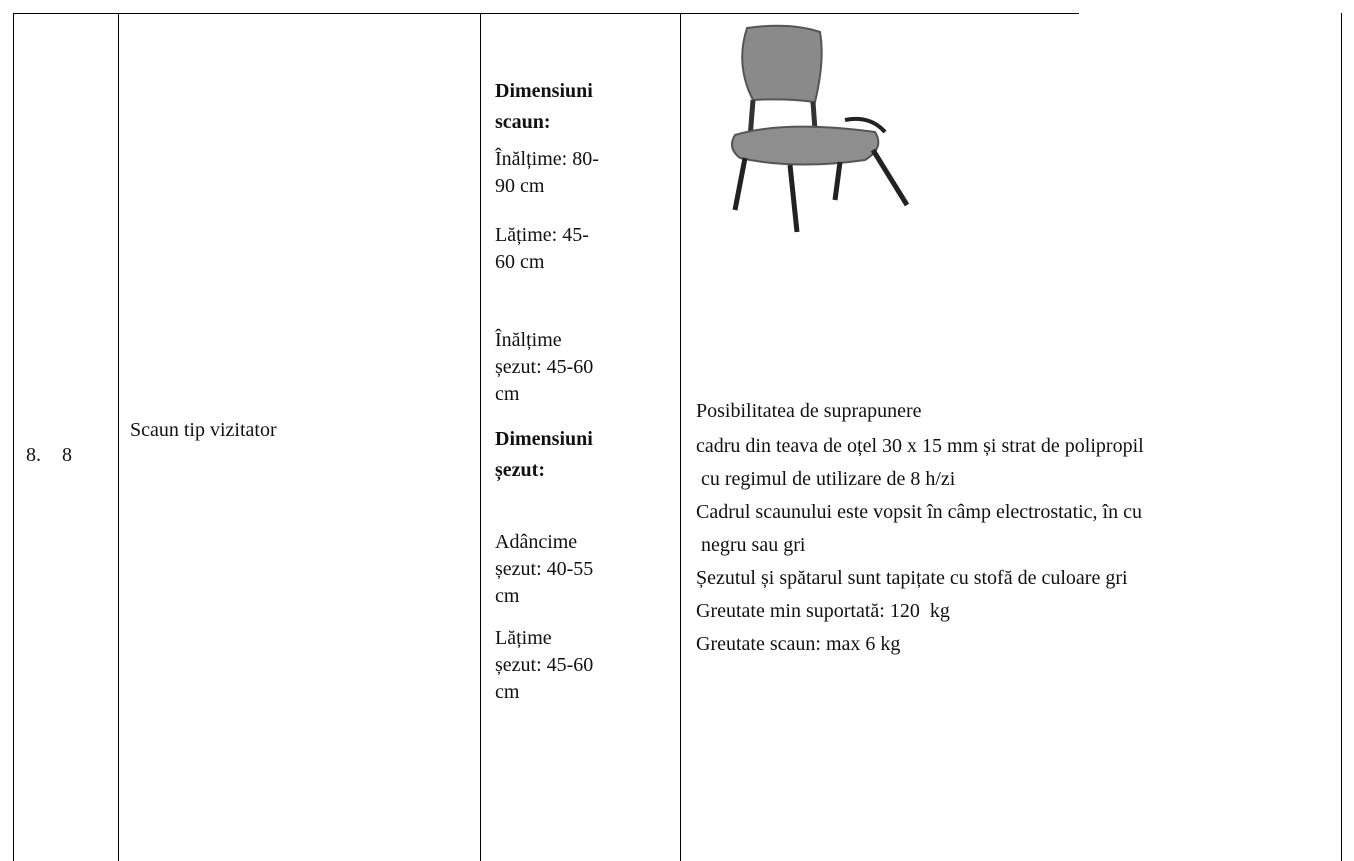 This screenshot has height=861, width=1354. What do you see at coordinates (544, 665) in the screenshot?
I see `dimension-item: Lățime șezut: 45-60 cm` at bounding box center [544, 665].